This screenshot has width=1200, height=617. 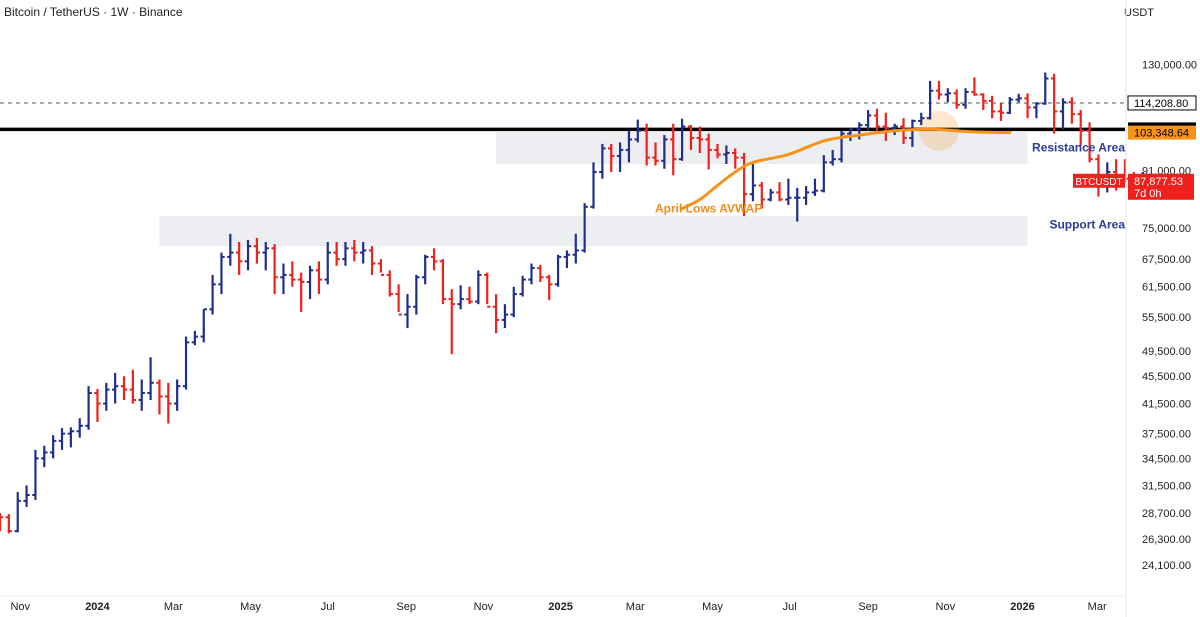 What do you see at coordinates (1078, 147) in the screenshot?
I see `annotation-resistance-area: Resistance Area` at bounding box center [1078, 147].